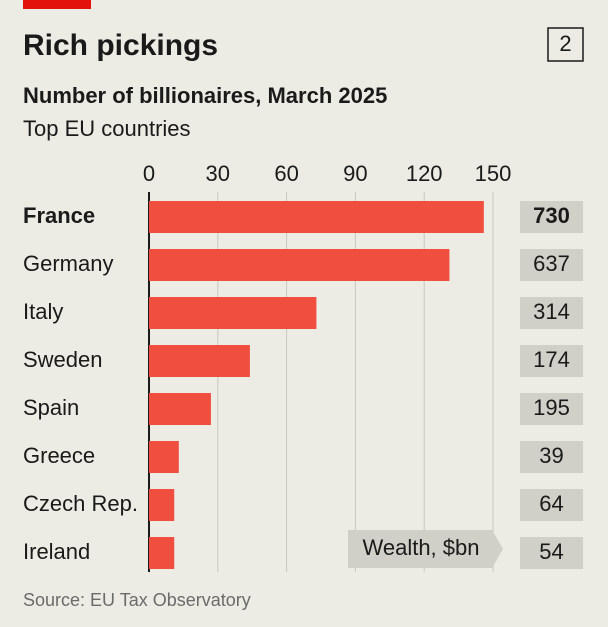 The height and width of the screenshot is (627, 608). What do you see at coordinates (56, 551) in the screenshot?
I see `y-tick-label: Ireland` at bounding box center [56, 551].